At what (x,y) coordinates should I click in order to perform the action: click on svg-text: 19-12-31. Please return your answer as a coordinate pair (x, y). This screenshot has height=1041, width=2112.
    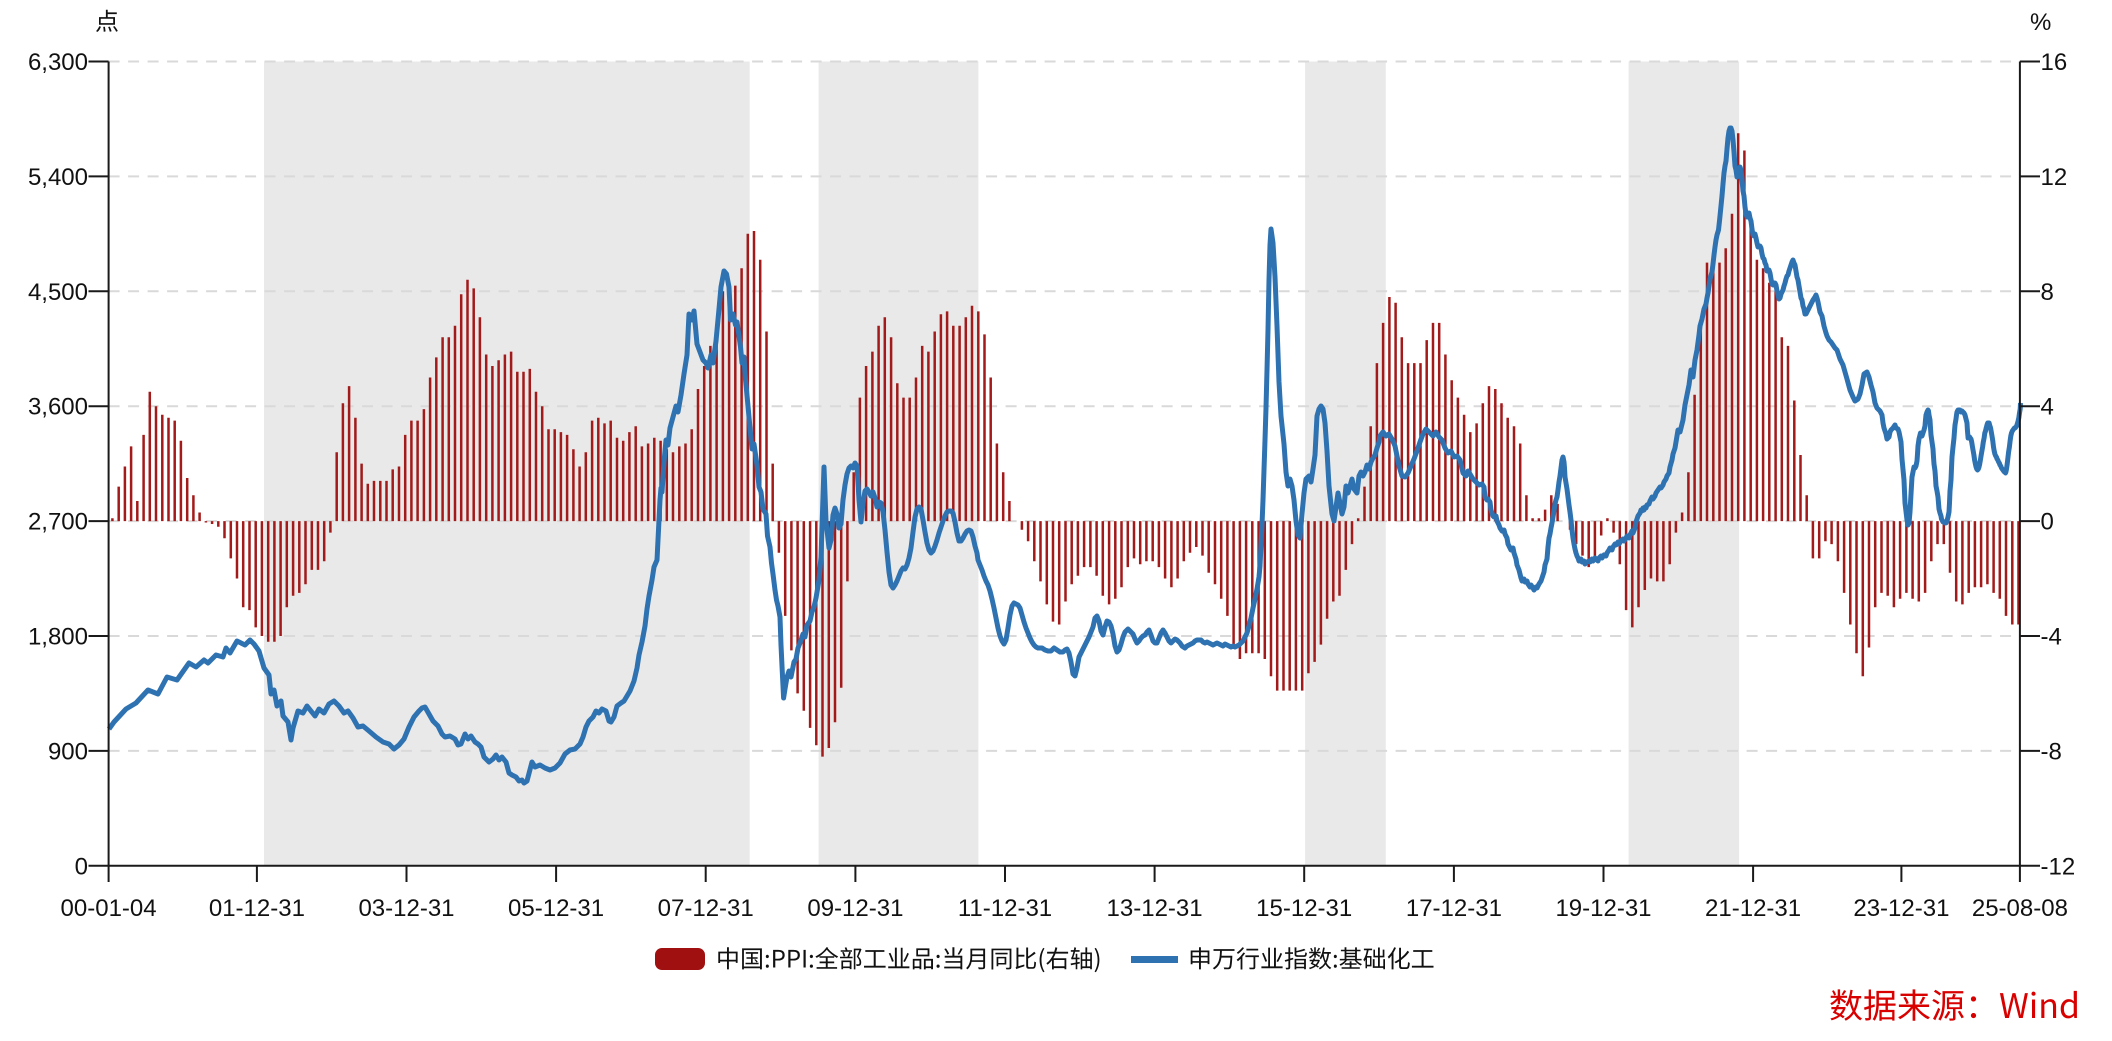
    Looking at the image, I should click on (1603, 908).